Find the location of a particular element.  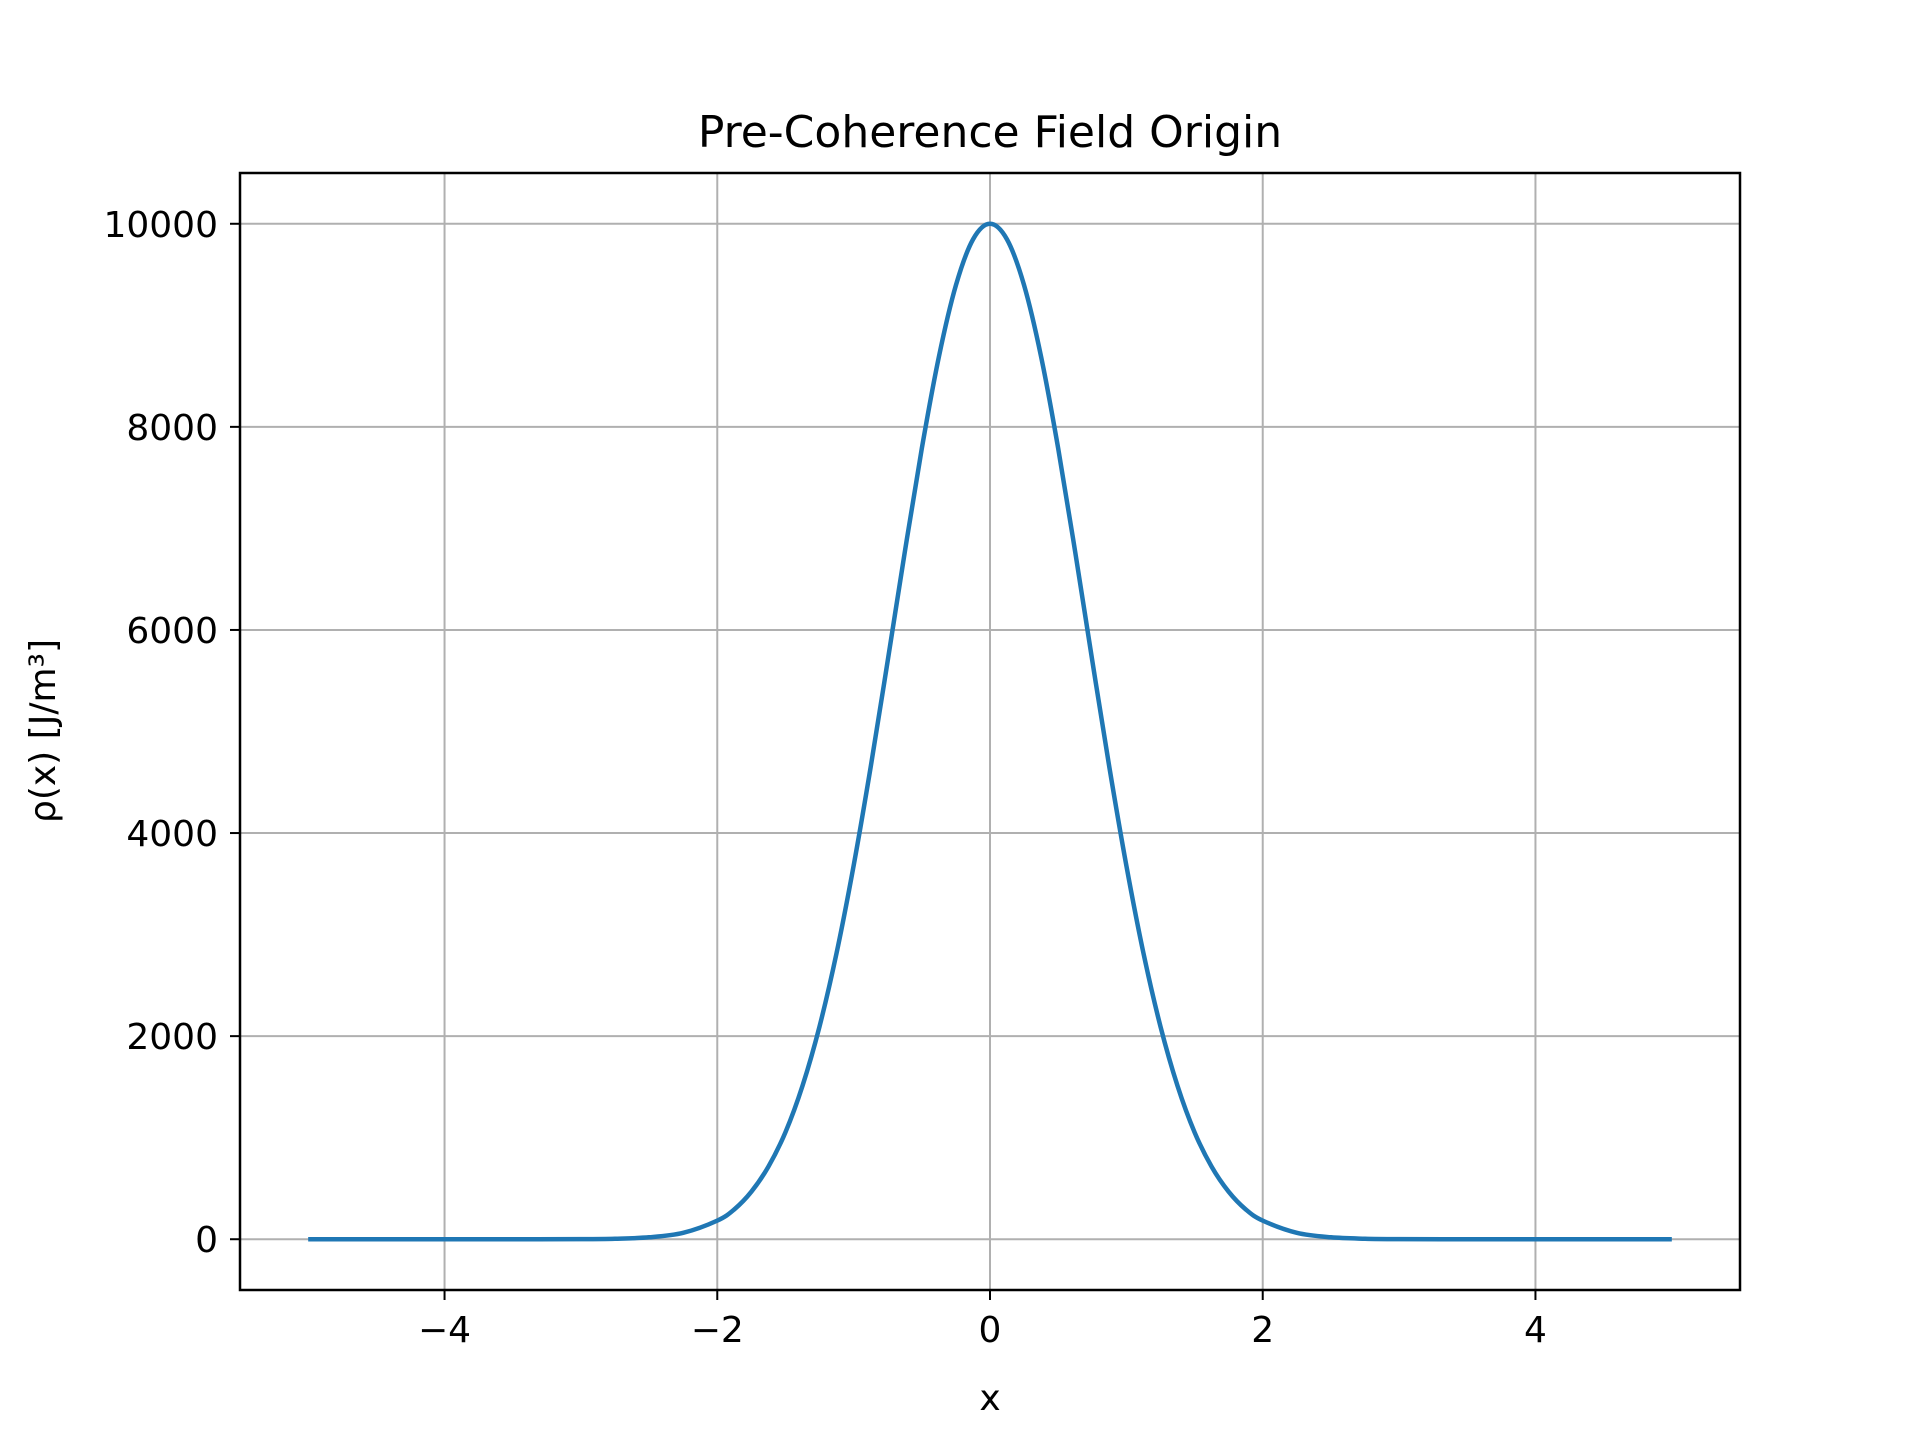

x-tick-label: 4 is located at coordinates (1535, 1330).